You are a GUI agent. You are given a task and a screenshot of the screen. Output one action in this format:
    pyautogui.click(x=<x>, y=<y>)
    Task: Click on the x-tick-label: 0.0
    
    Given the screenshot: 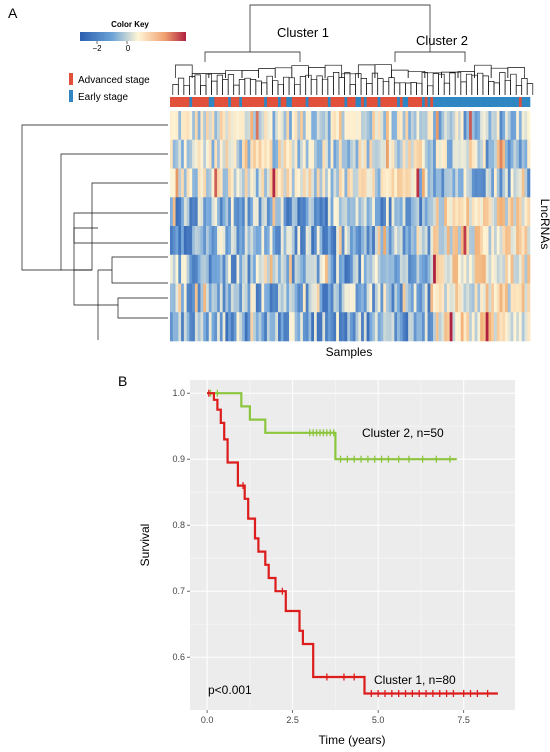 What is the action you would take?
    pyautogui.click(x=207, y=720)
    